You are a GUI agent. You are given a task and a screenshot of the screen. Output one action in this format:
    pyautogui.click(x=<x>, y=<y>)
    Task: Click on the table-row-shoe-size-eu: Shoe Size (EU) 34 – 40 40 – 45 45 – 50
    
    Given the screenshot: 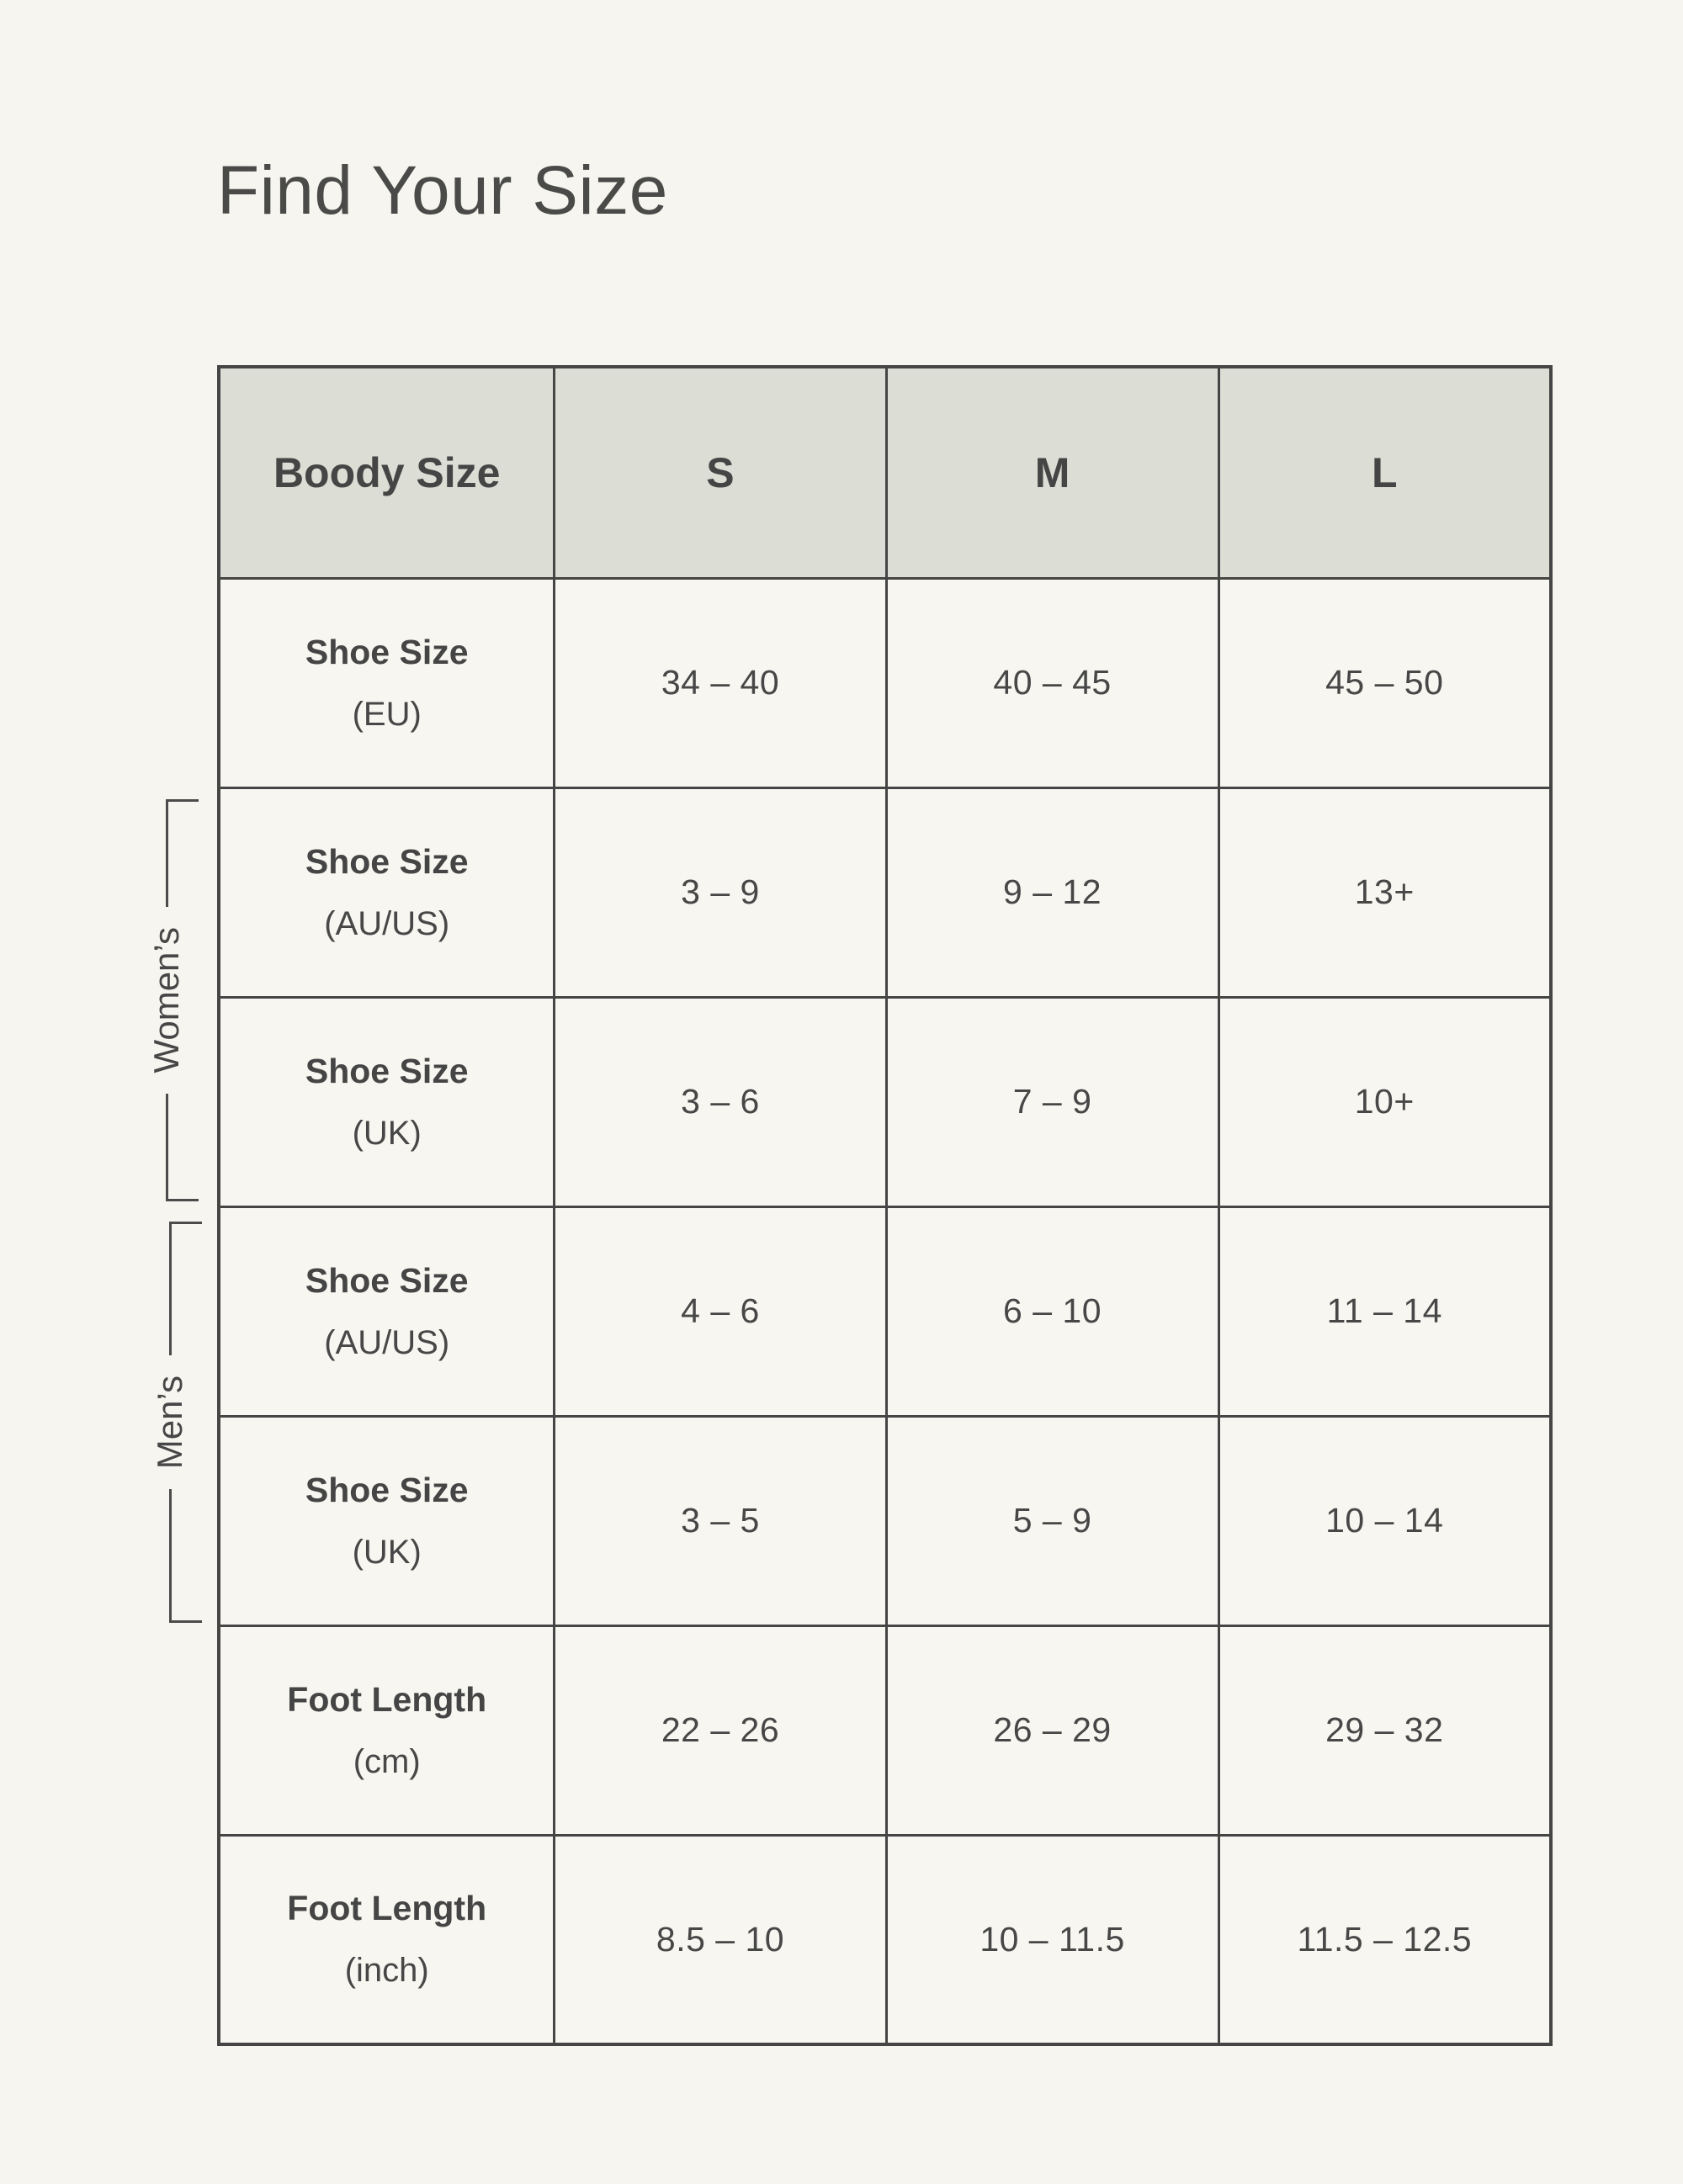 What is the action you would take?
    pyautogui.click(x=885, y=682)
    